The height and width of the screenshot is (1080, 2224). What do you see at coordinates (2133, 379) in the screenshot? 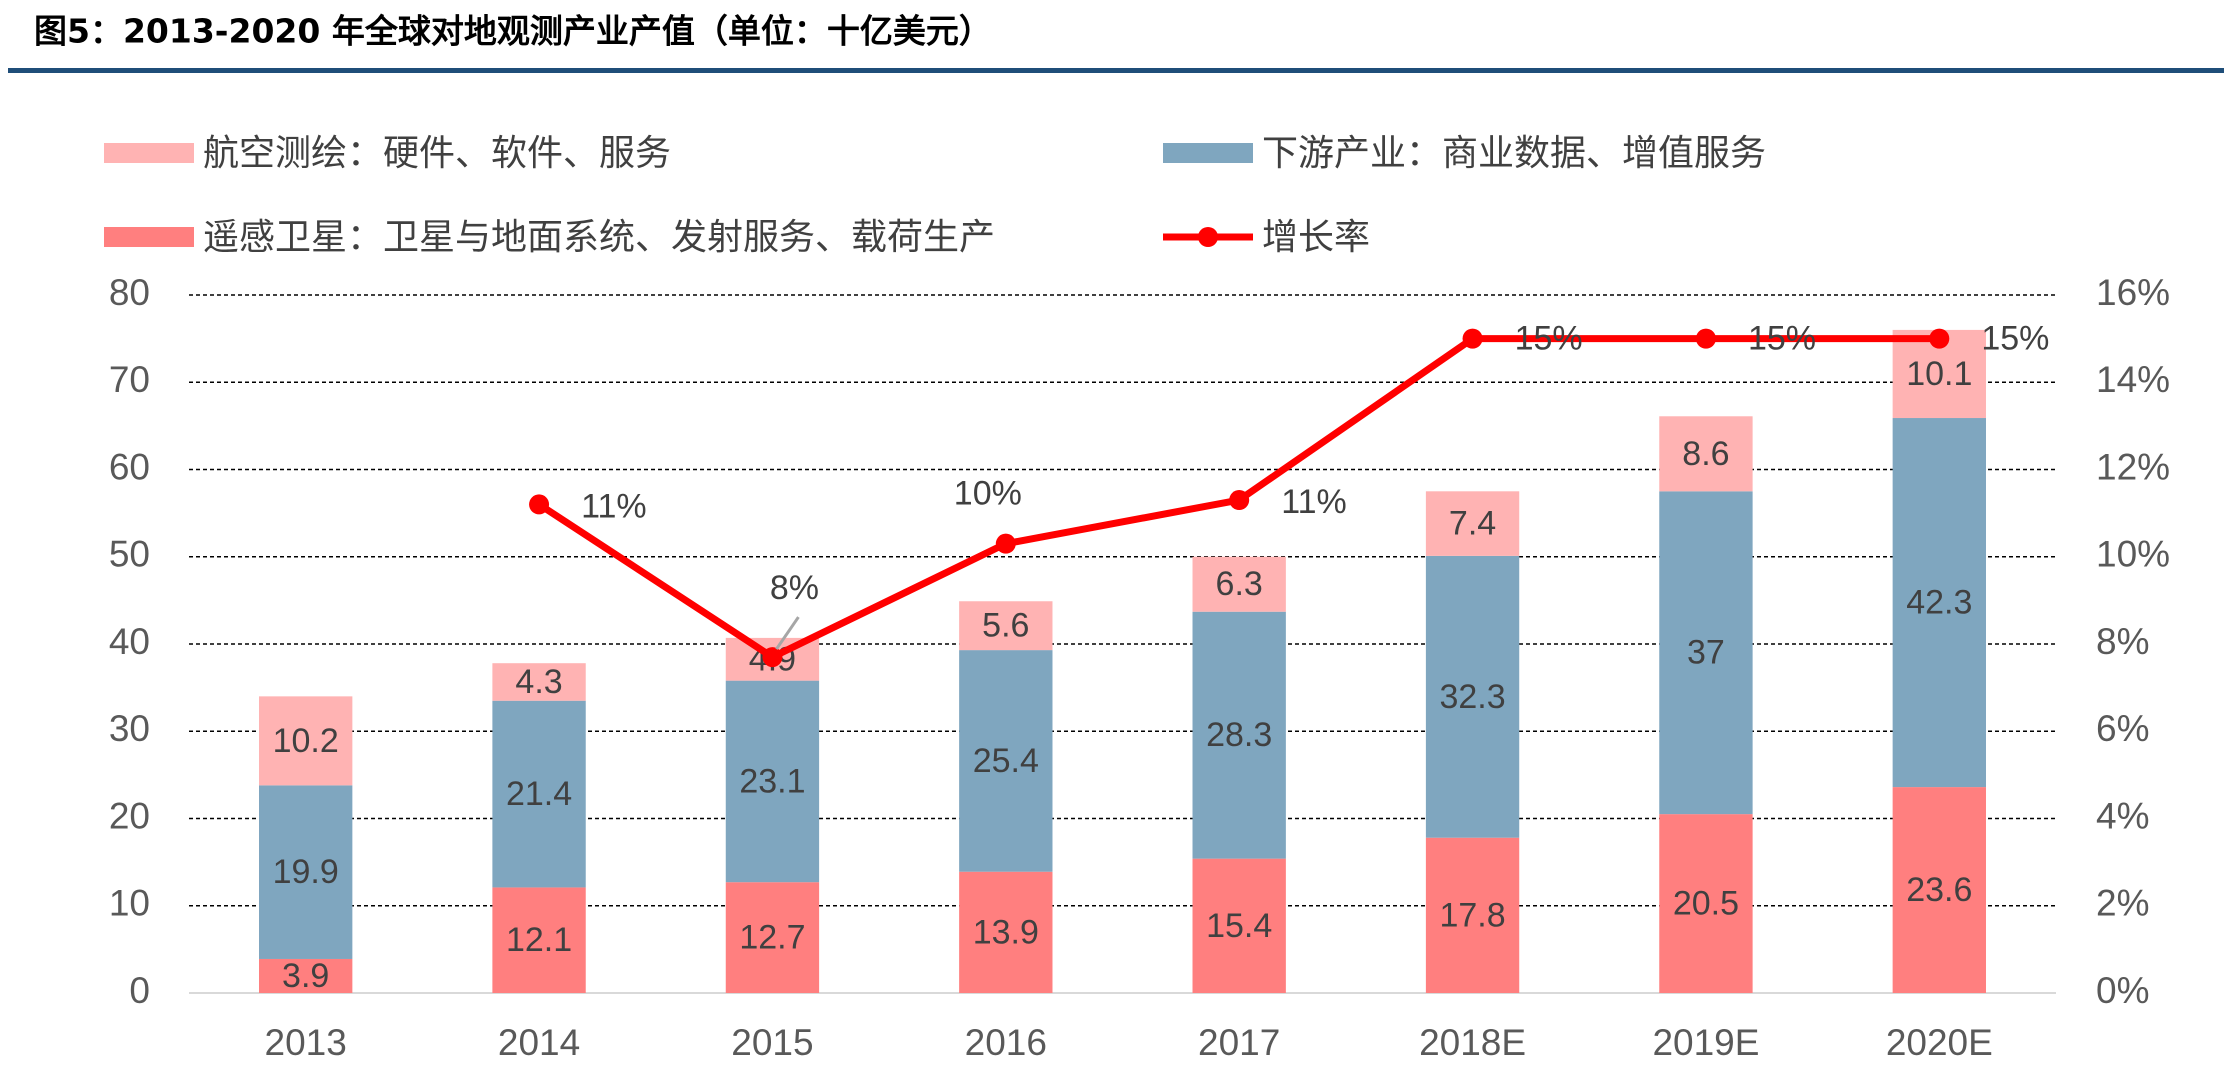
I see `y2-tick-label: 14%` at bounding box center [2133, 379].